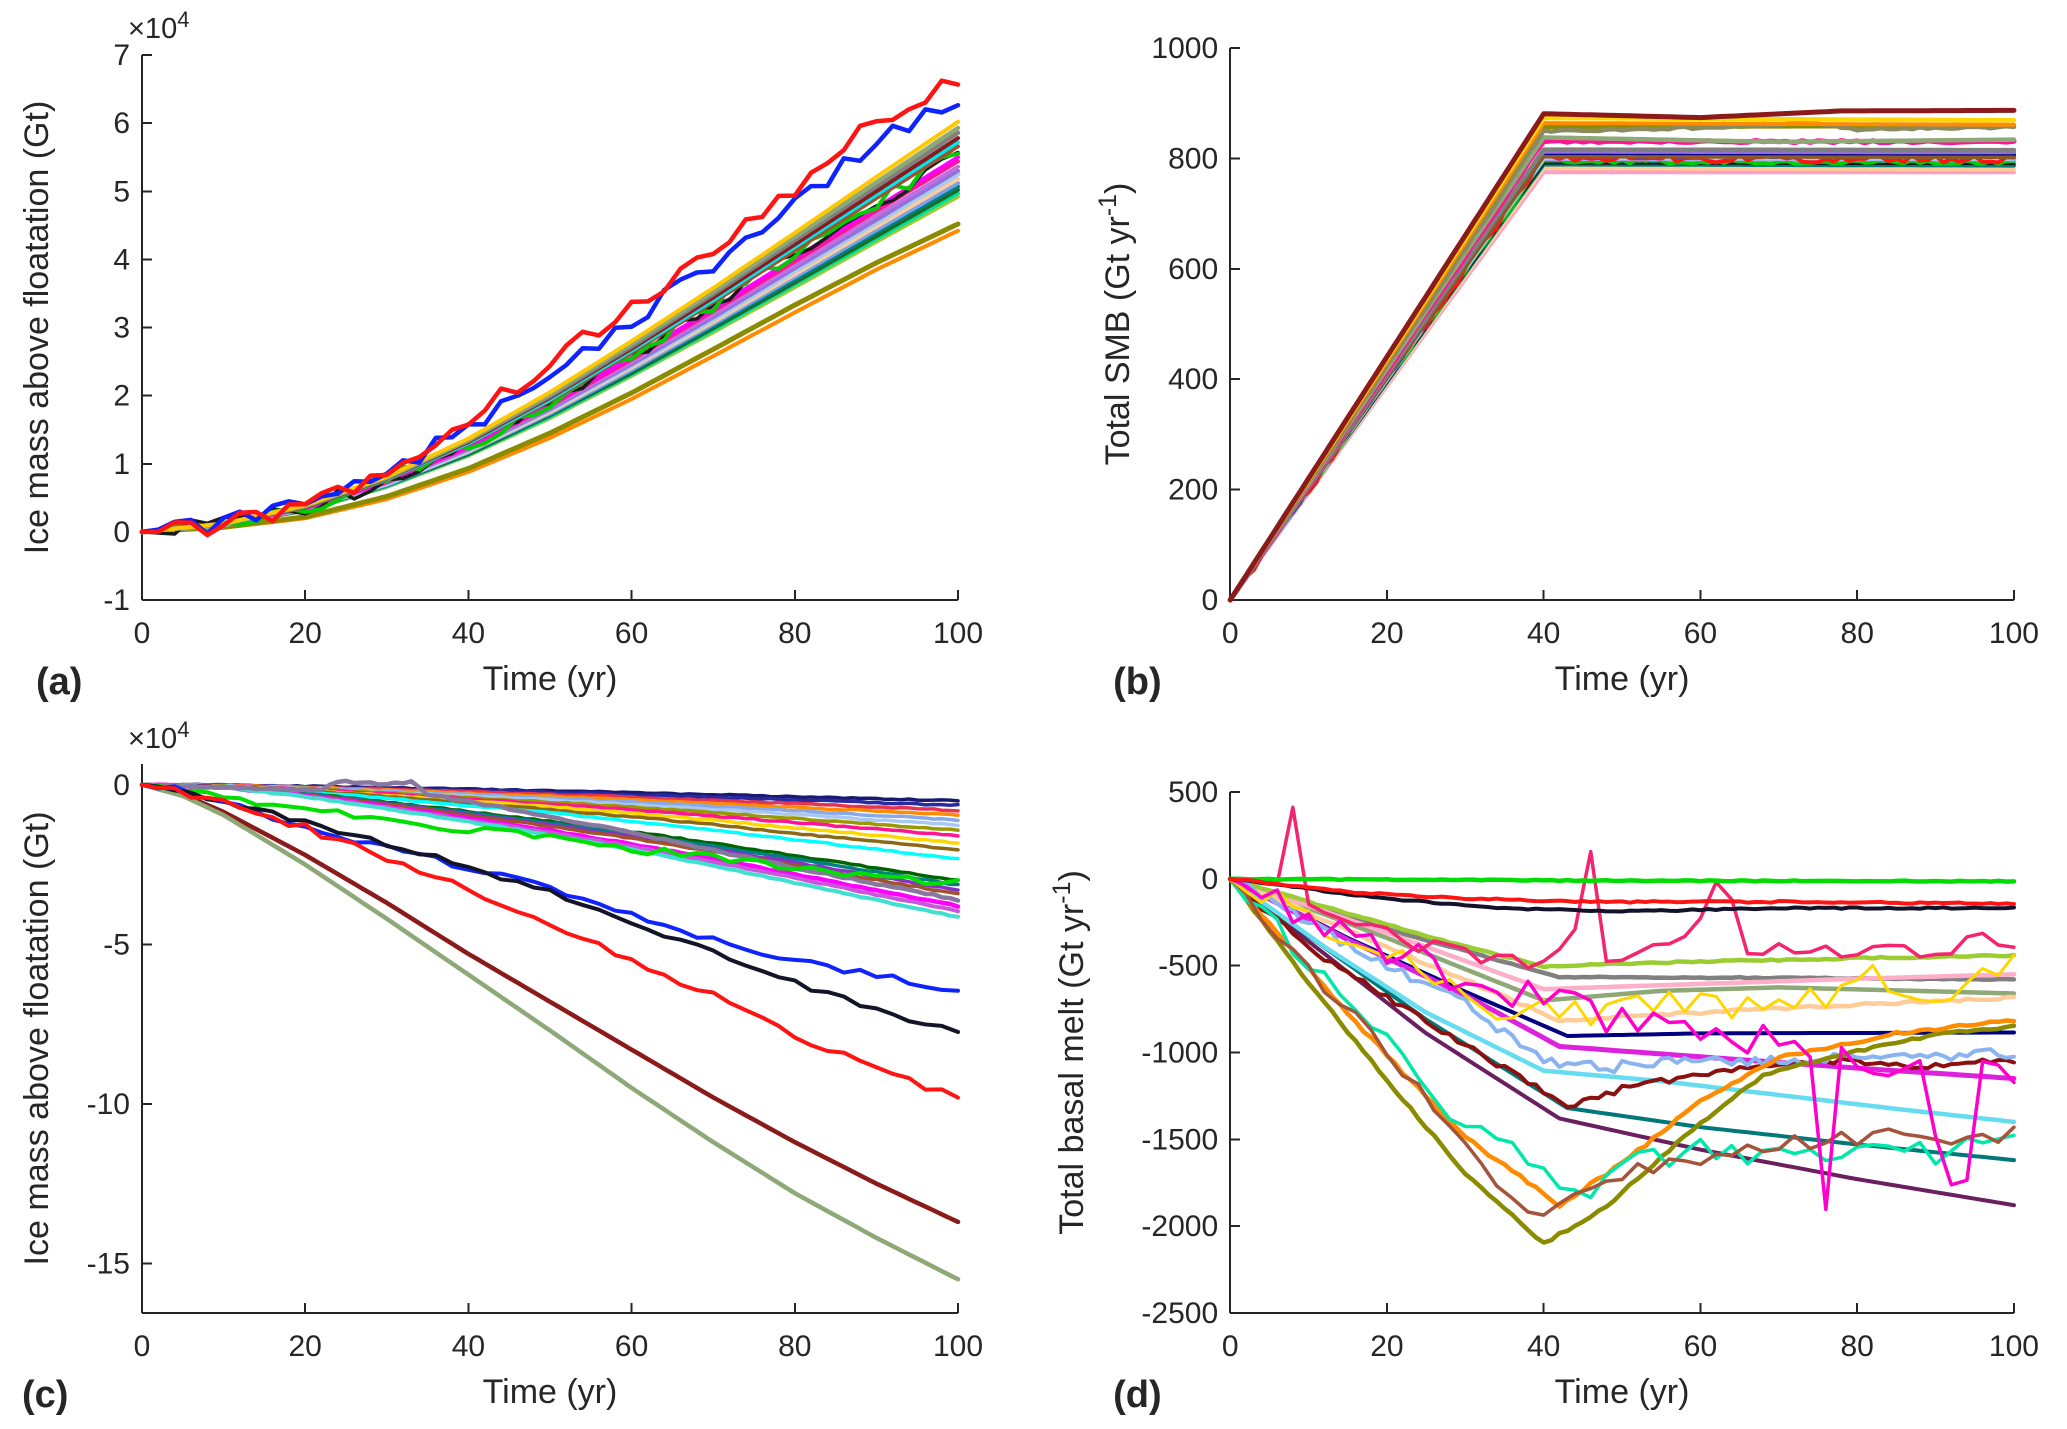  Describe the element at coordinates (1193, 269) in the screenshot. I see `y-tick-label: 600` at that location.